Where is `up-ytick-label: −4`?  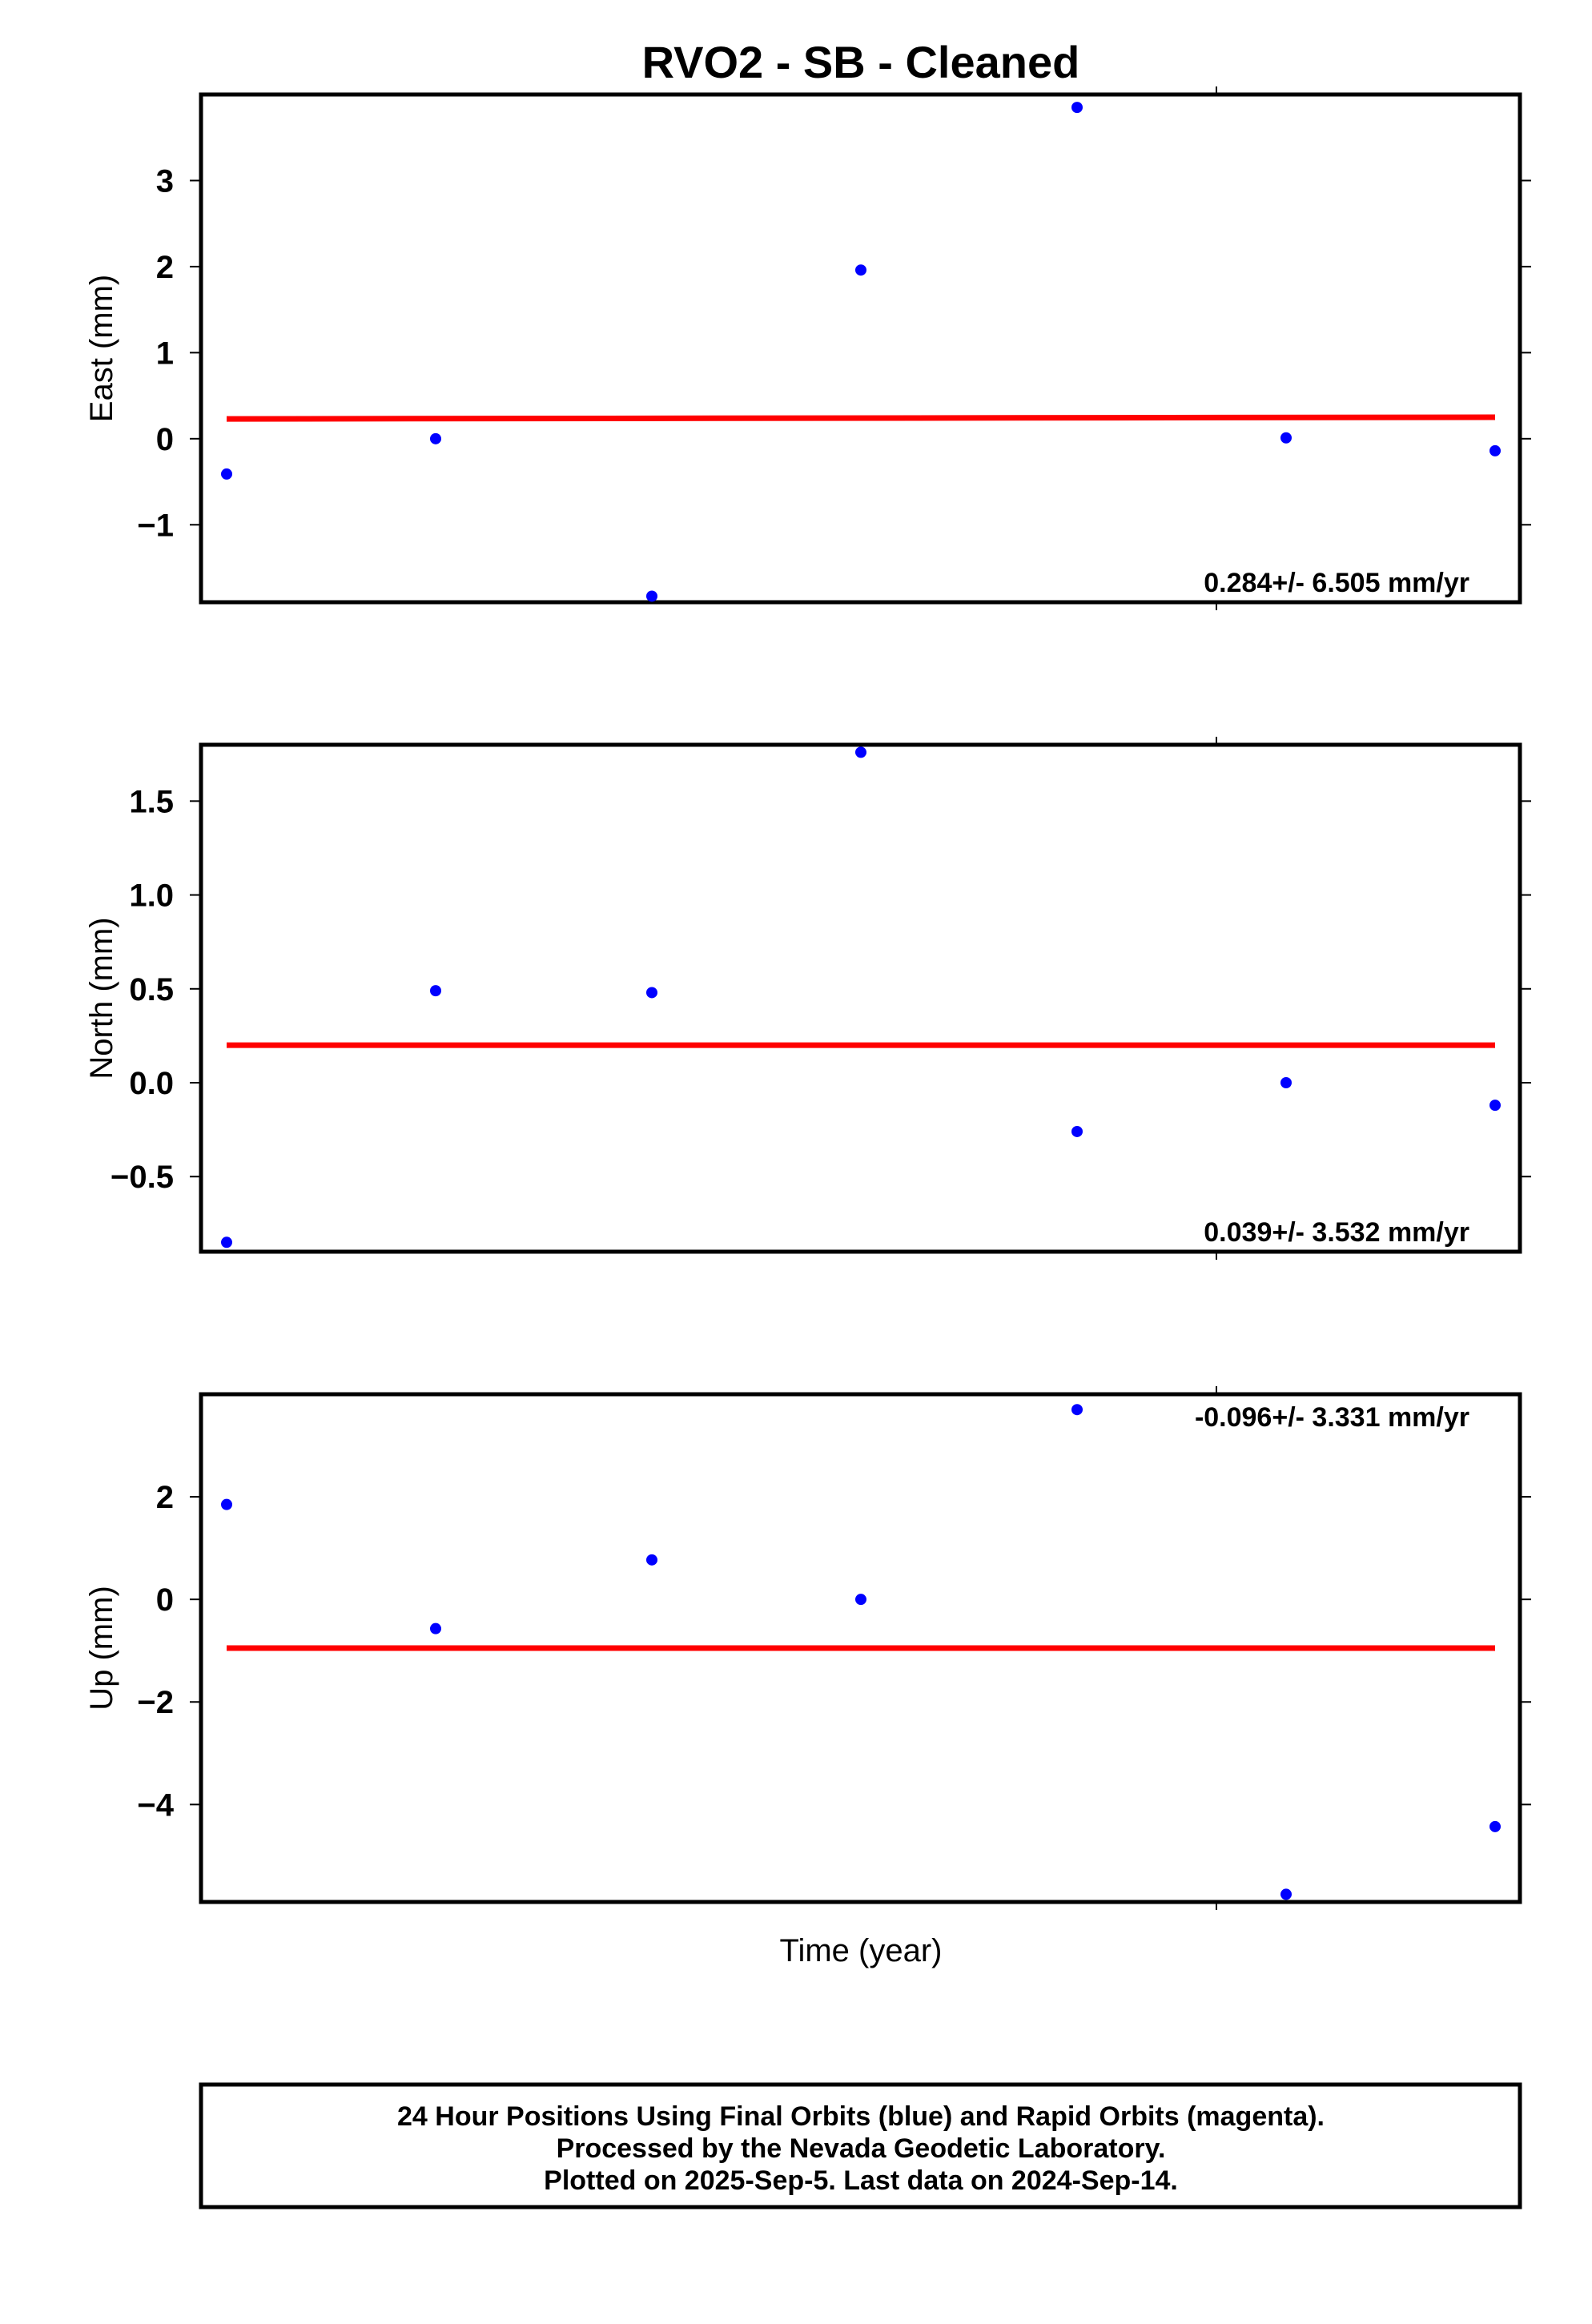
up-ytick-label: −4 is located at coordinates (155, 1805).